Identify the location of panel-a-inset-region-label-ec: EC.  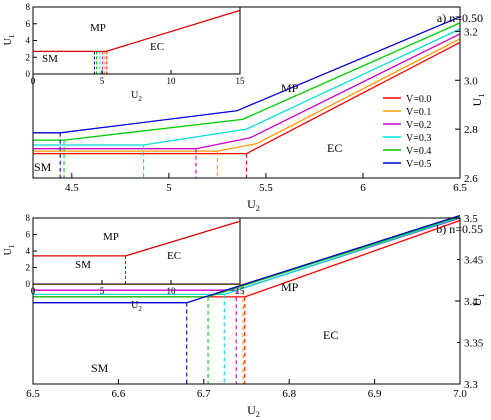
(157, 47).